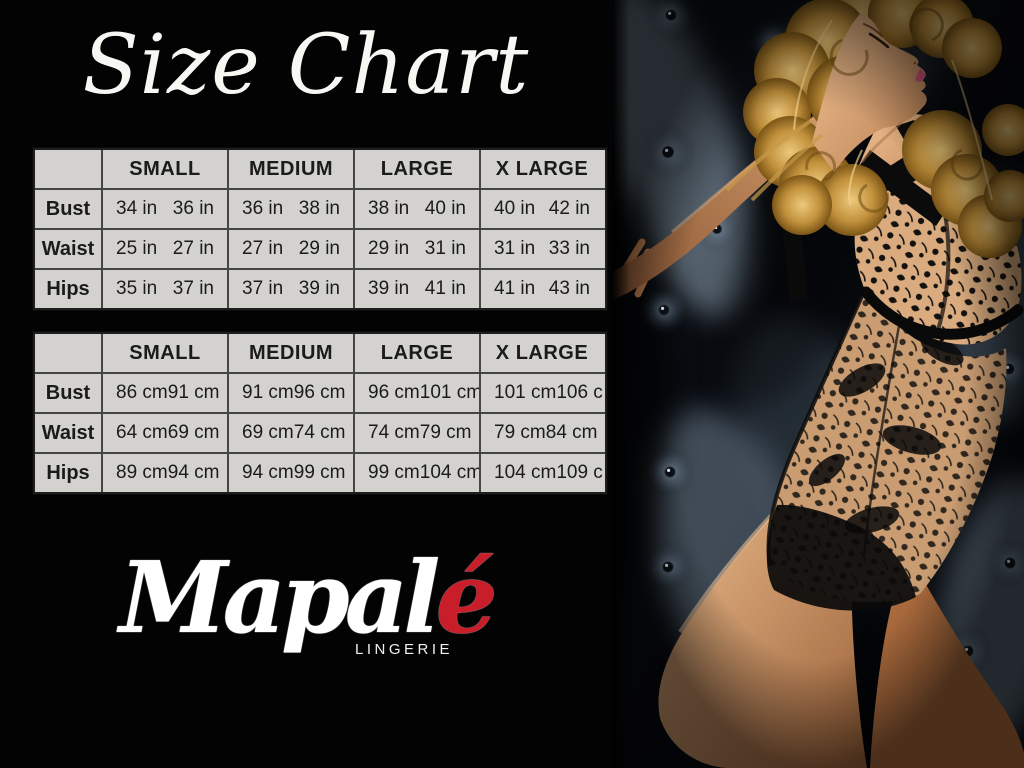 This screenshot has width=1024, height=768. Describe the element at coordinates (142, 432) in the screenshot. I see `size-value: 64 cm` at that location.